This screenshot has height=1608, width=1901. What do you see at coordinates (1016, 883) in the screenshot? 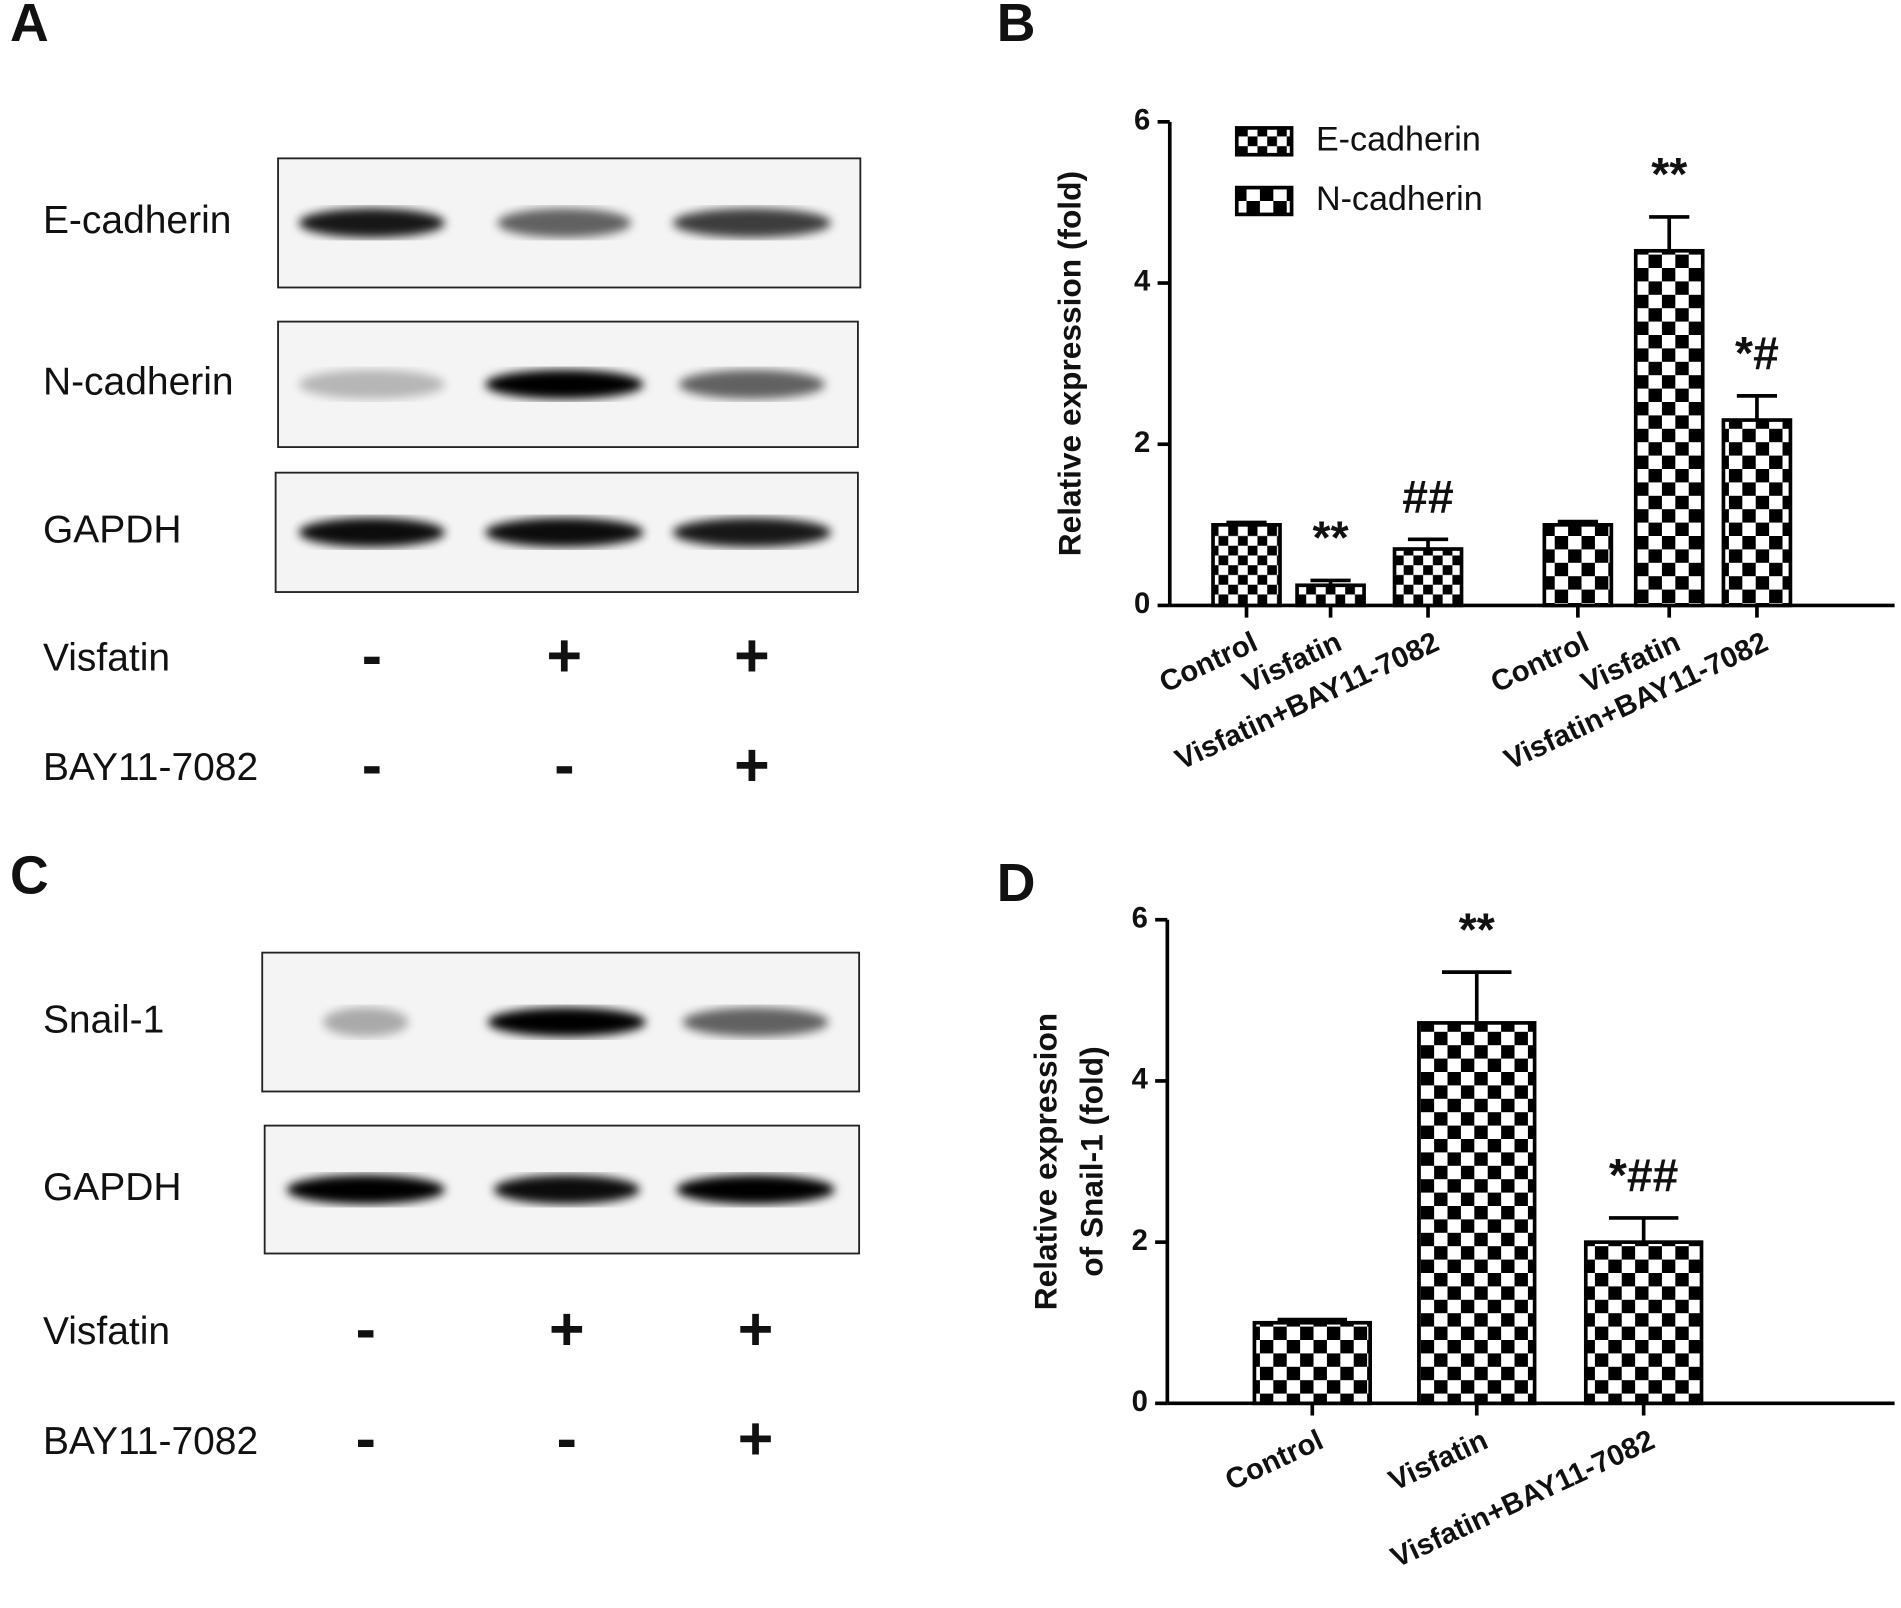
I see `panel-letter: D` at bounding box center [1016, 883].